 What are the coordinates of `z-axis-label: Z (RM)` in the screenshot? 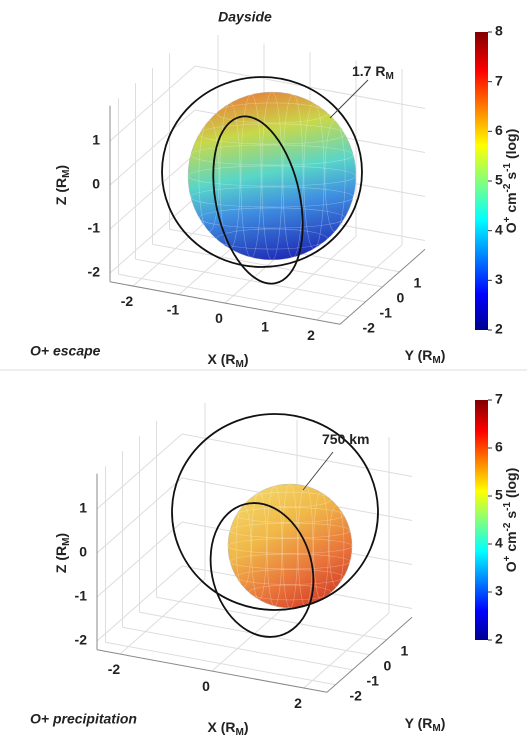 It's located at (62, 185).